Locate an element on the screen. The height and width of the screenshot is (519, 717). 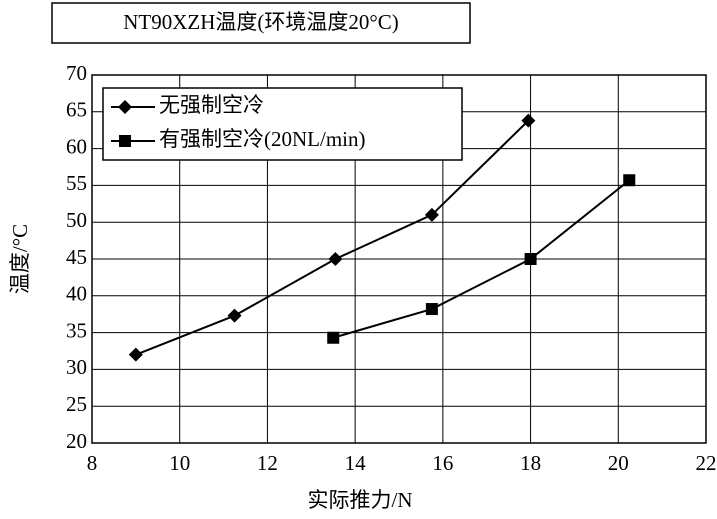
legend-label: 有强制空冷(20NL/min) is located at coordinates (262, 139).